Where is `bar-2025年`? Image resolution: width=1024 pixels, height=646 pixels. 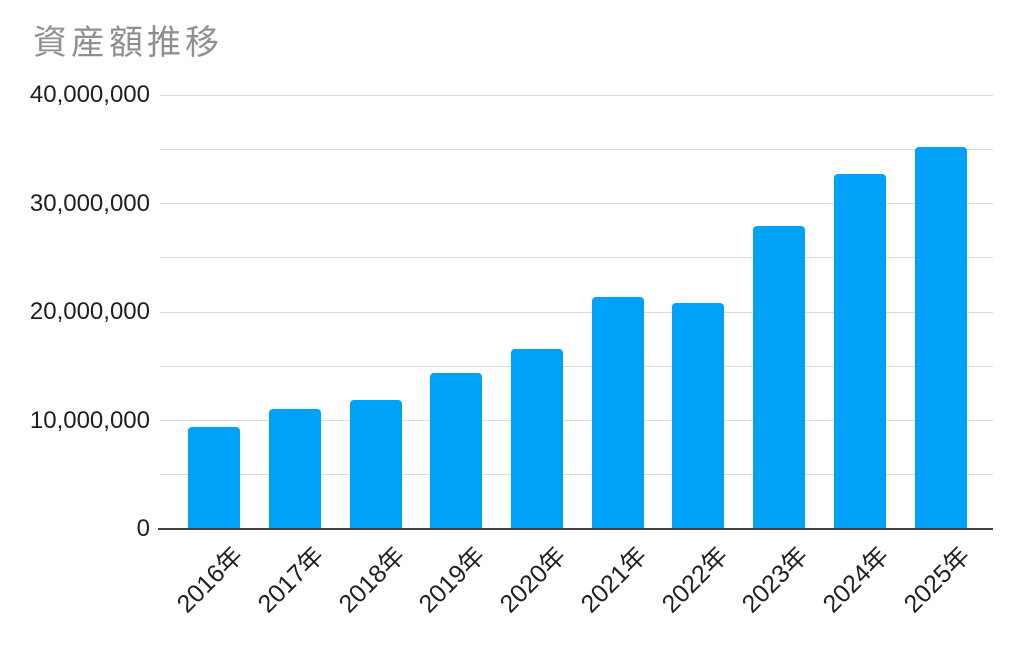
bar-2025年 is located at coordinates (940, 338).